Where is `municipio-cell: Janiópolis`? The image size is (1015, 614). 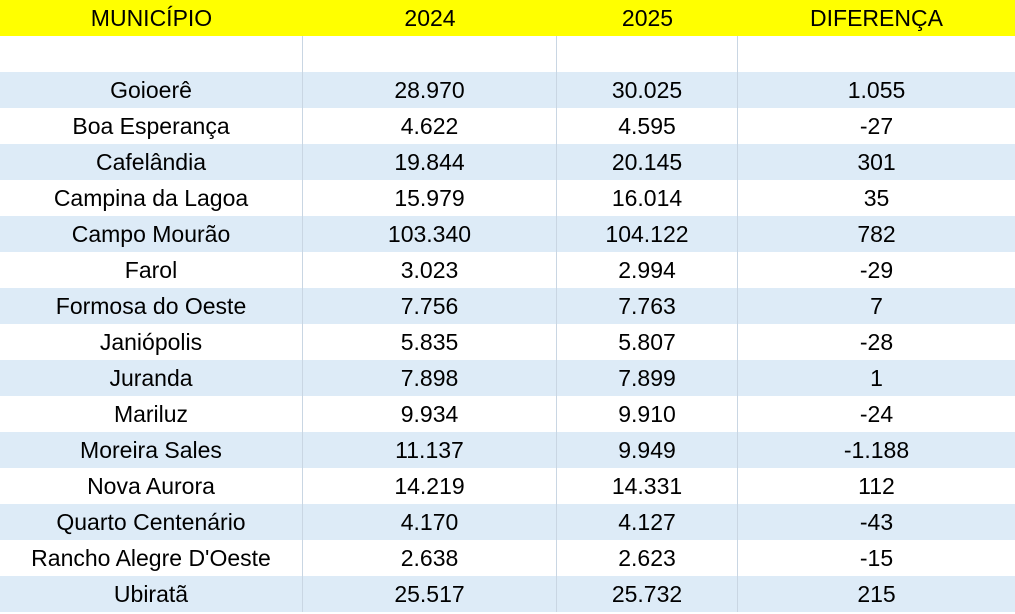
municipio-cell: Janiópolis is located at coordinates (151, 342).